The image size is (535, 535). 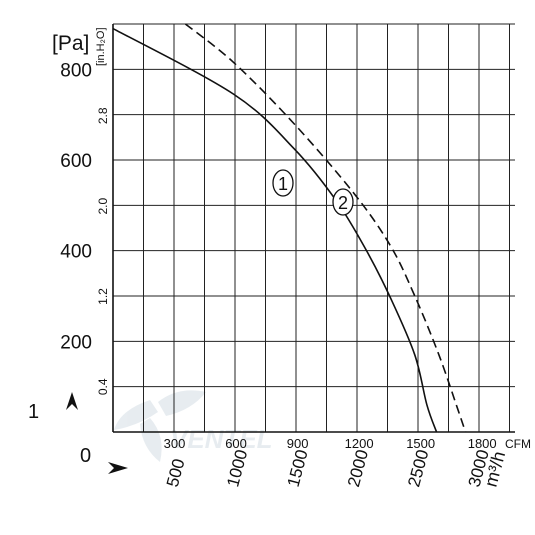 I want to click on watermark-logo: VENTEL, so click(x=193, y=426).